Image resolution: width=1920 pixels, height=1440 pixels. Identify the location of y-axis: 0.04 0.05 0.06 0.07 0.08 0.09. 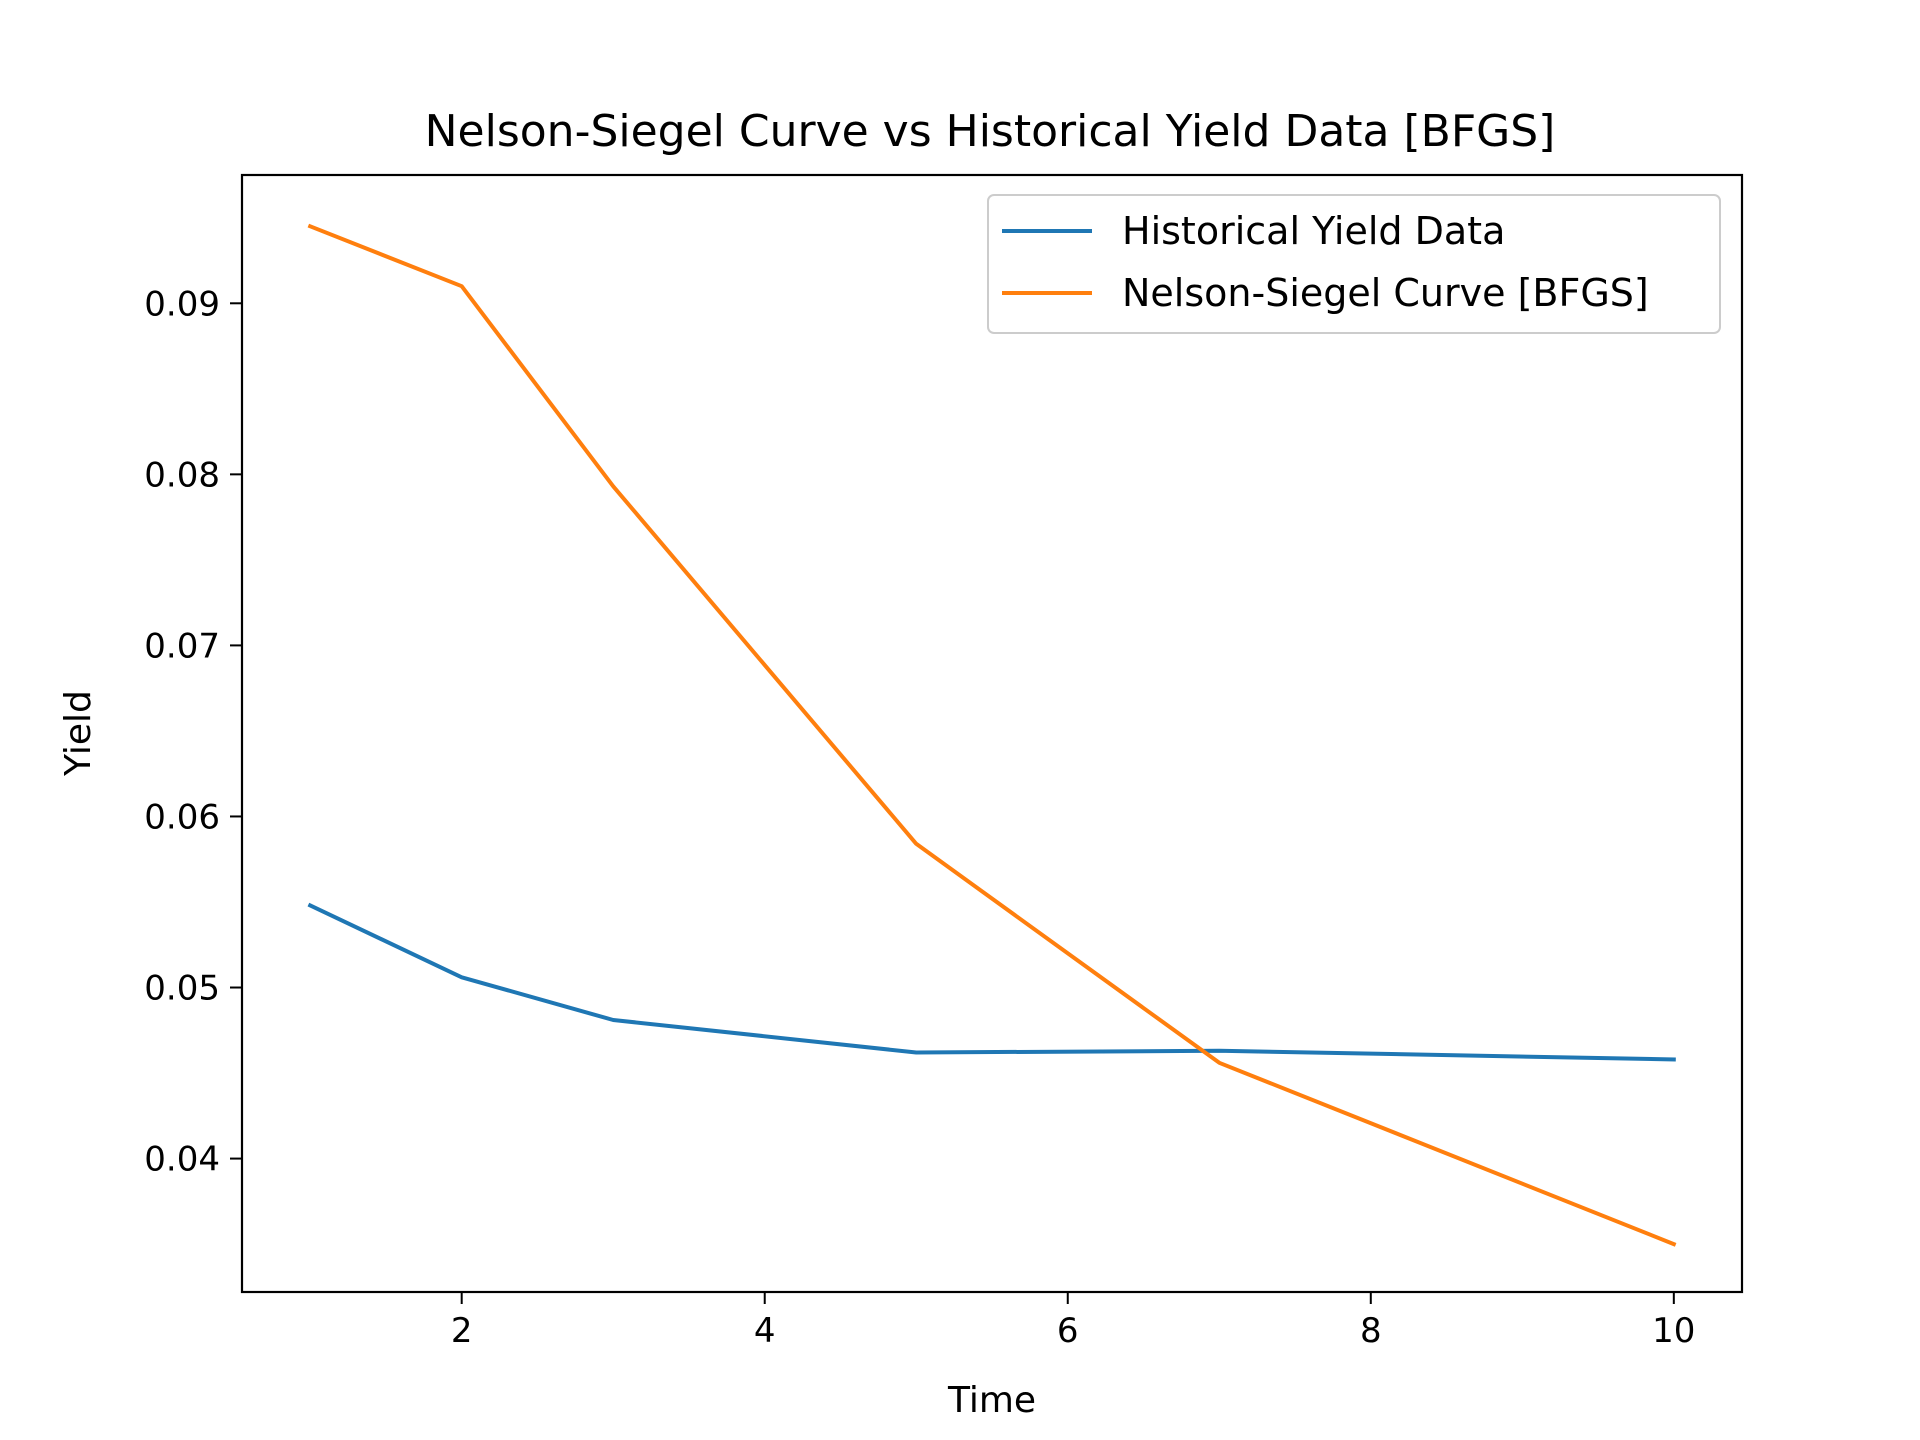
(193, 732).